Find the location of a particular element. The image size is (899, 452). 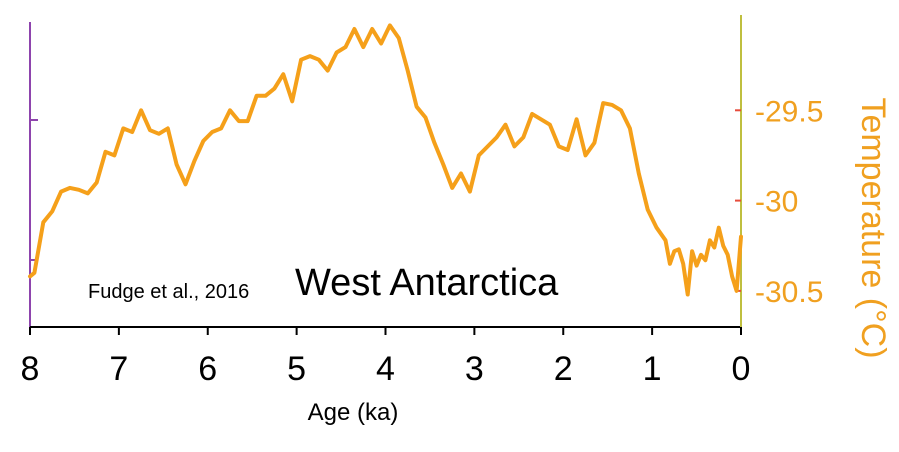

x-tick-label: 5 is located at coordinates (296, 369).